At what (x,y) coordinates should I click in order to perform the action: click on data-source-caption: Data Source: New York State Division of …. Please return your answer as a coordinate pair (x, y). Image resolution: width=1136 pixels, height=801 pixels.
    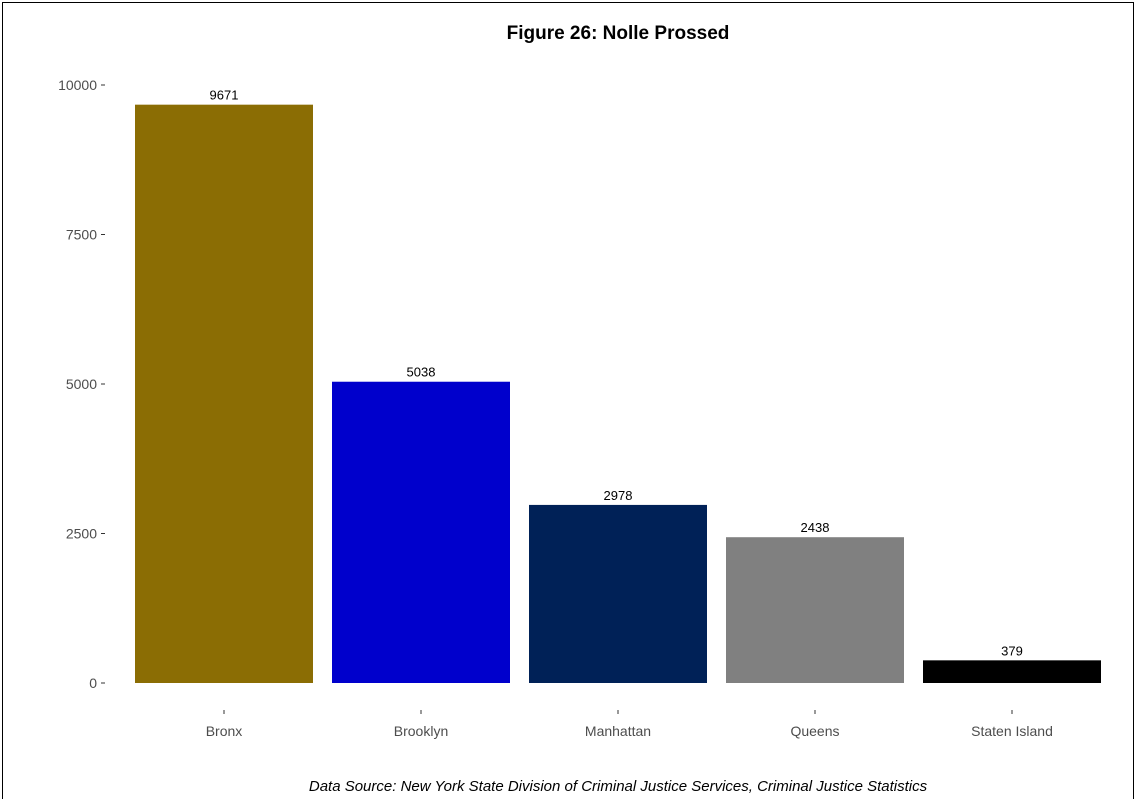
    Looking at the image, I should click on (618, 786).